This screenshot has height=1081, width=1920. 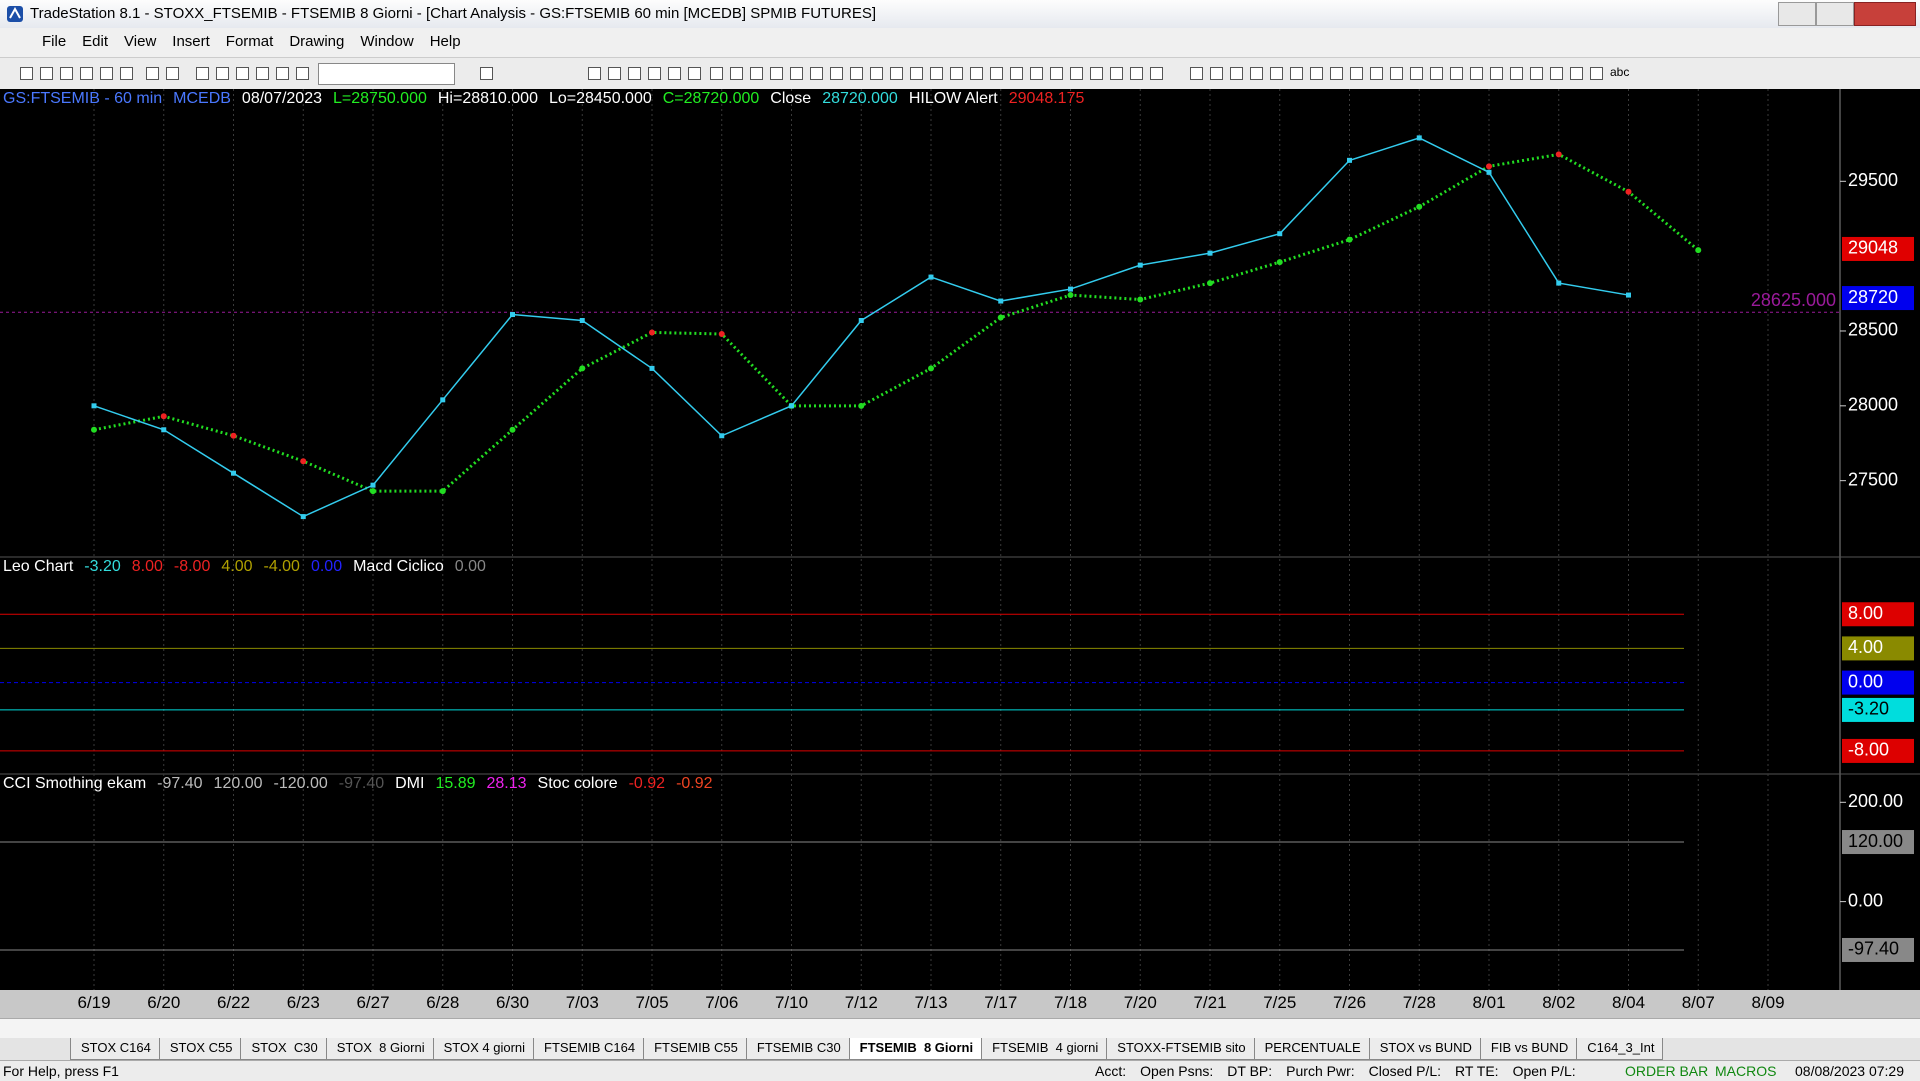 I want to click on tab: STOX vs BUND, so click(x=1424, y=1049).